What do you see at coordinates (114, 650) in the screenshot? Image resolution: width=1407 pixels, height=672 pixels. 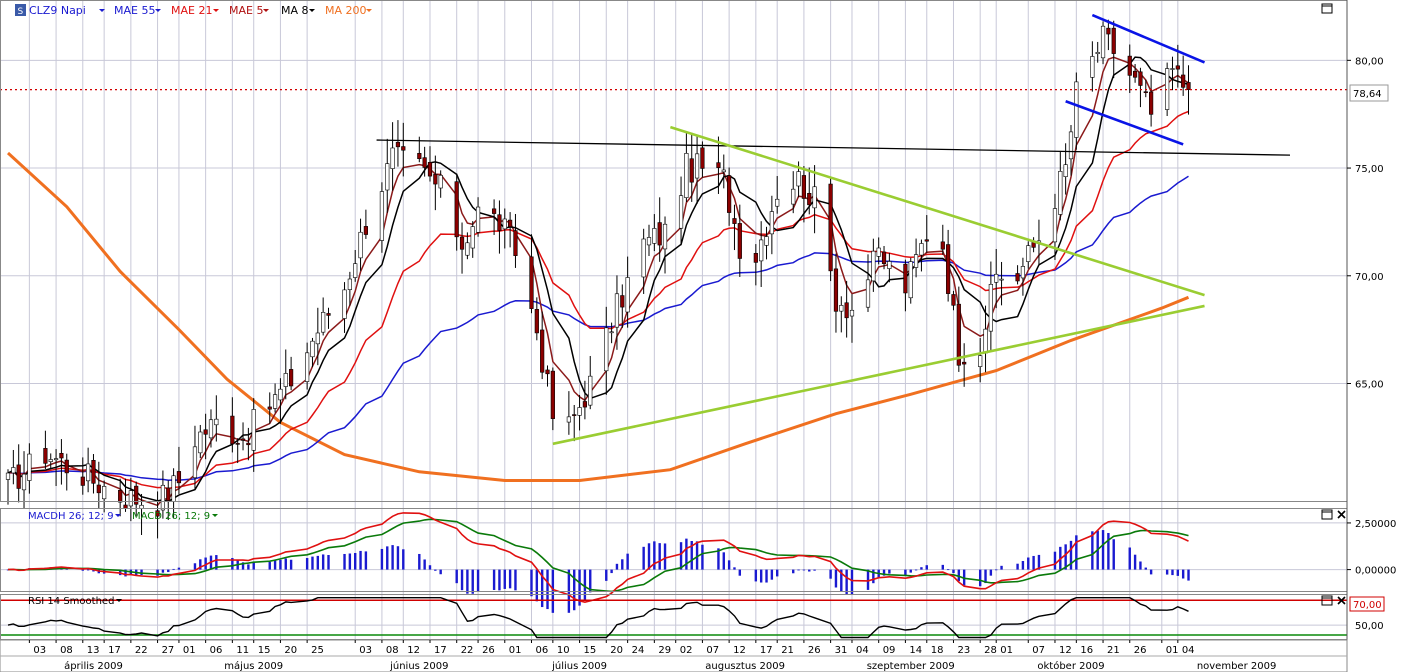 I see `x-tick-label: 17` at bounding box center [114, 650].